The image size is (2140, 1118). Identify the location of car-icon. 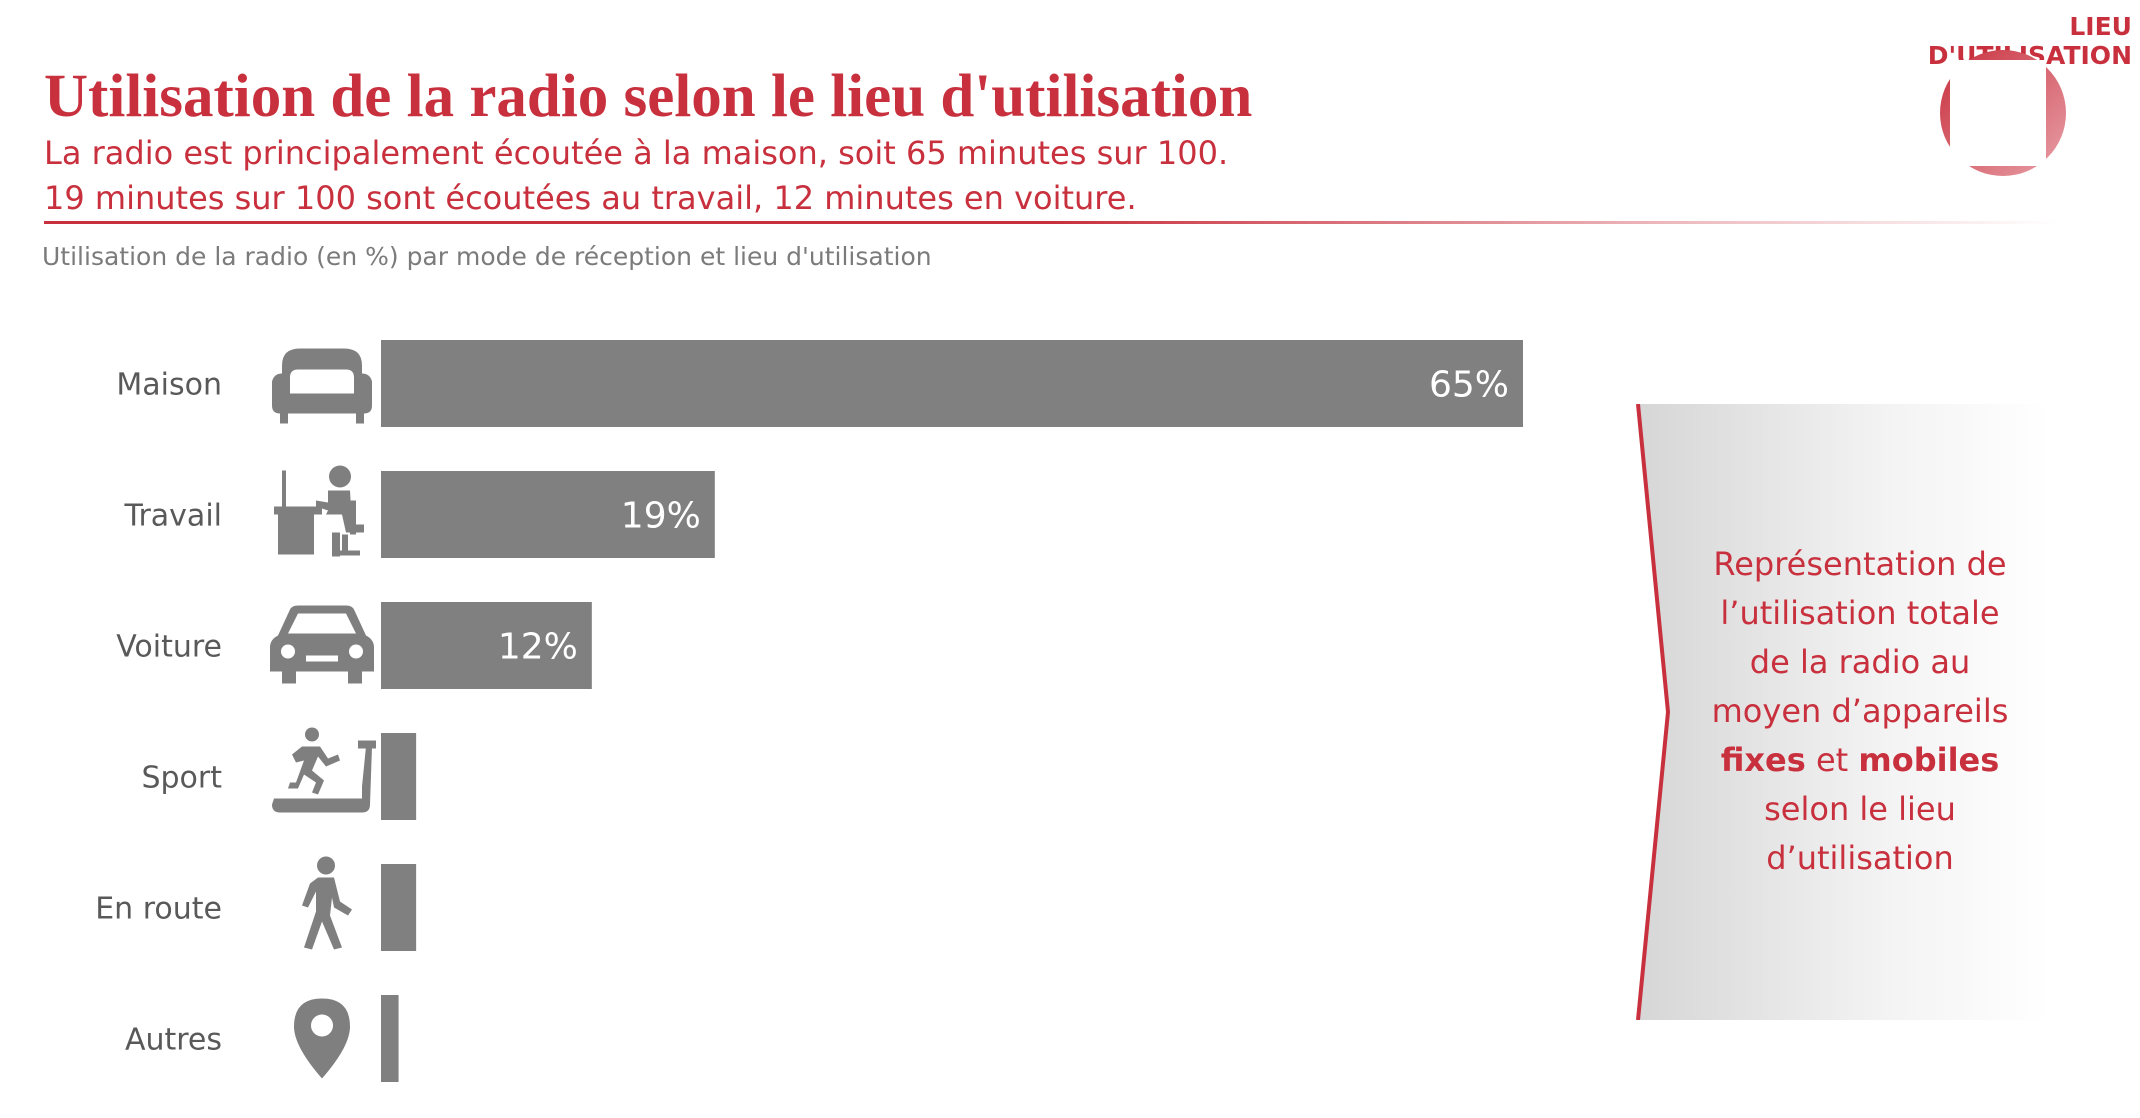
(322, 644).